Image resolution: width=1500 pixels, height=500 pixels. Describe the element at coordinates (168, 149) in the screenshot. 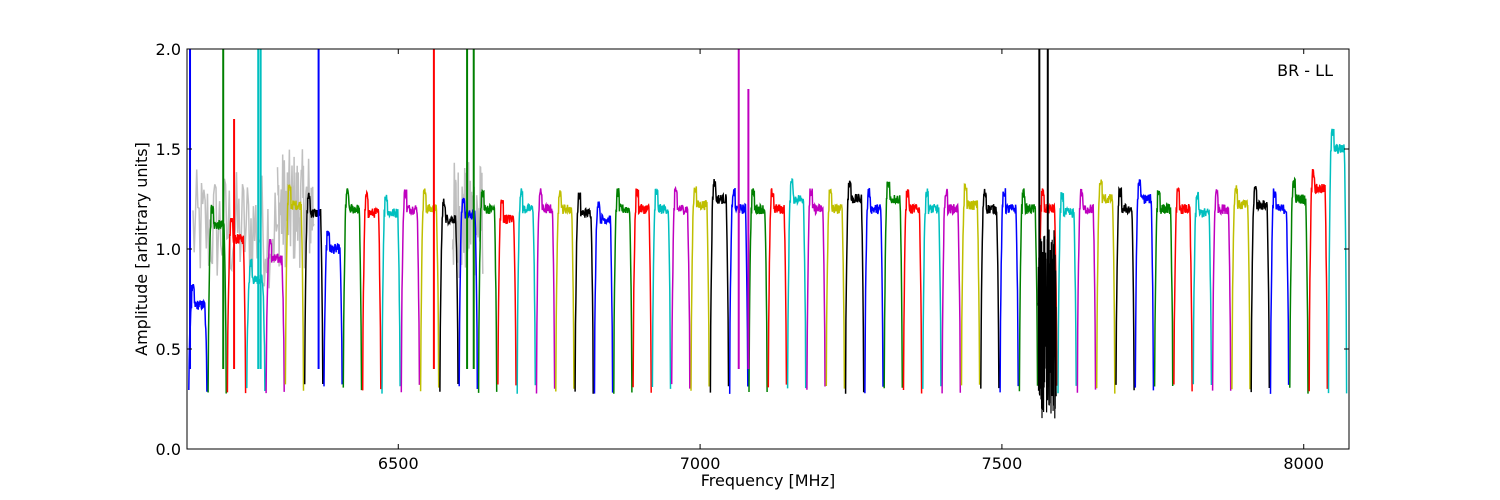

I see `y-tick-label: 1.5` at that location.